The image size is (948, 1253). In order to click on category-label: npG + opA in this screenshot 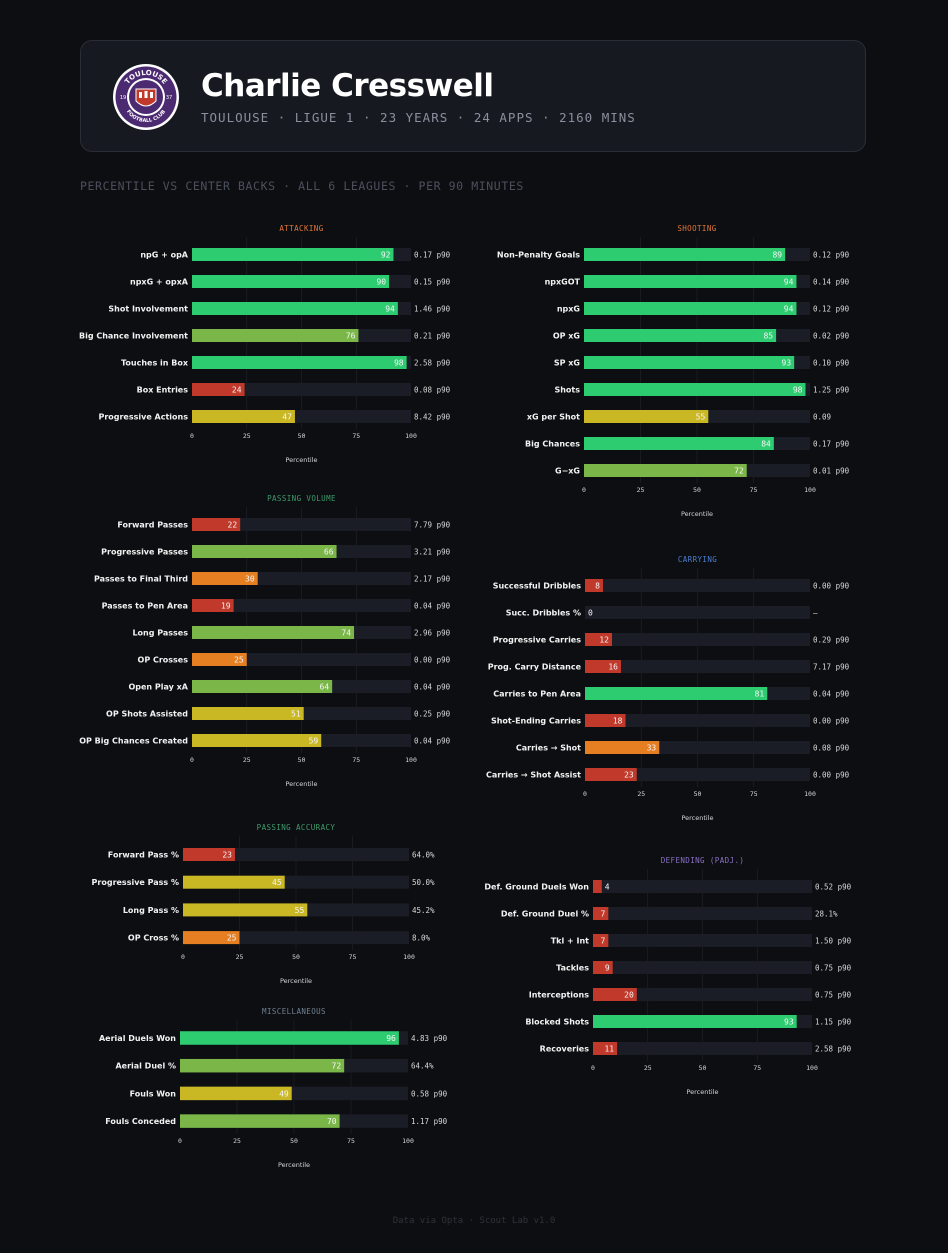, I will do `click(164, 255)`.